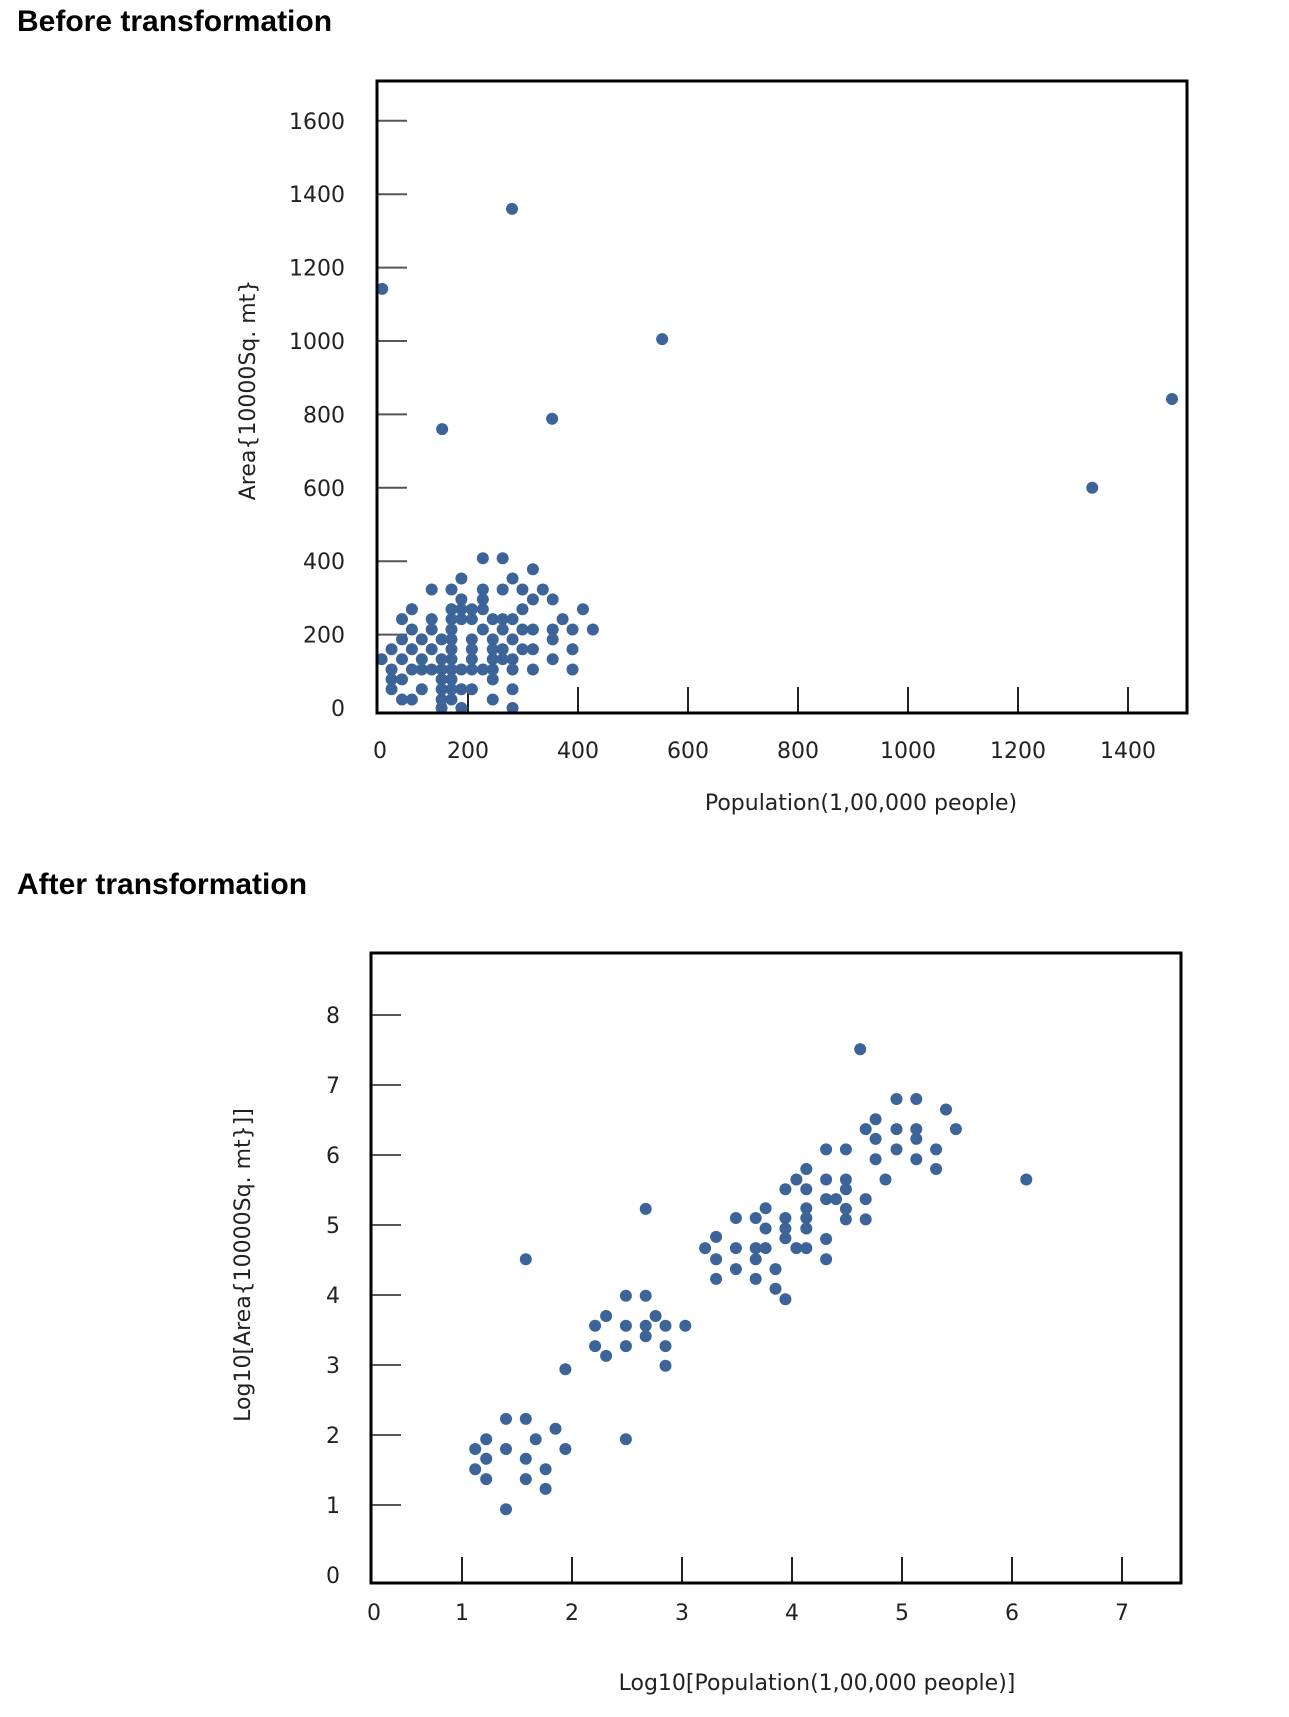 The width and height of the screenshot is (1289, 1717). I want to click on y-tick-label: 5, so click(333, 1226).